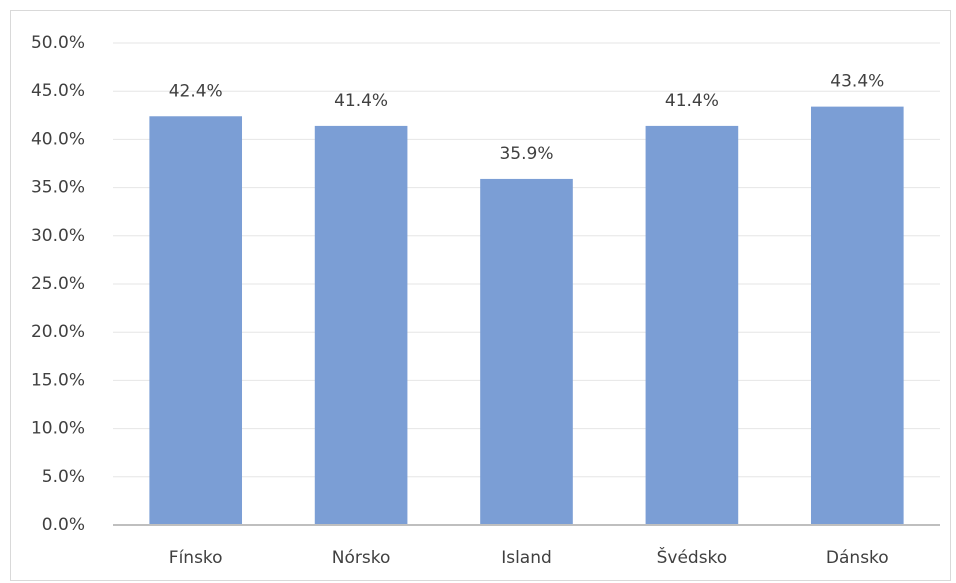 The image size is (956, 583). Describe the element at coordinates (857, 82) in the screenshot. I see `data-label: 43.4%` at that location.